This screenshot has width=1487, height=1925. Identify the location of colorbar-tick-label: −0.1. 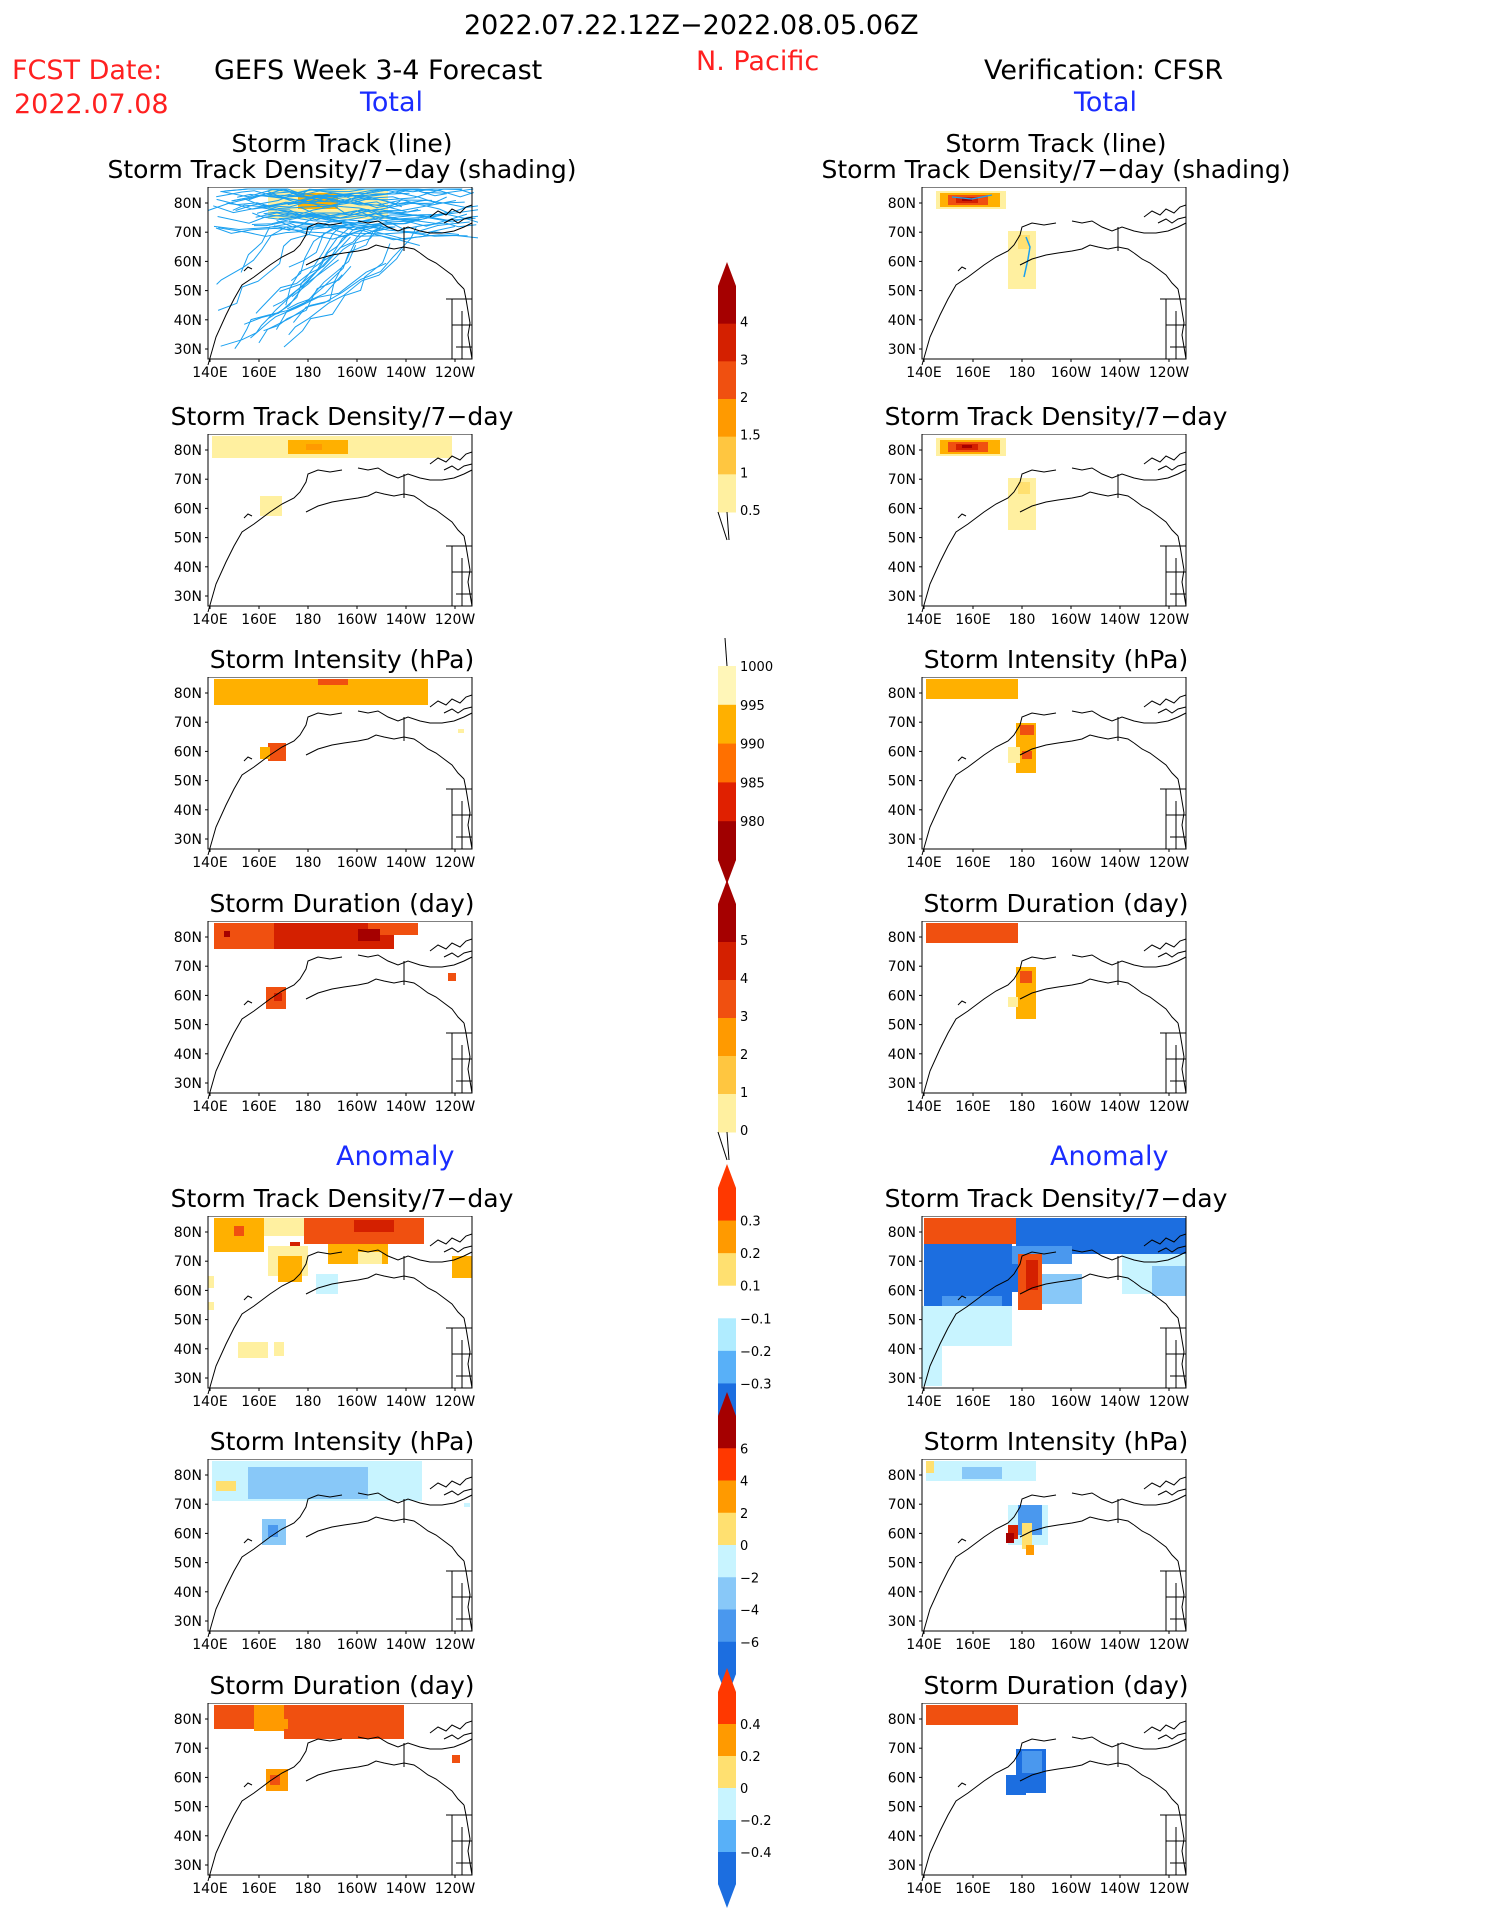
(756, 1319).